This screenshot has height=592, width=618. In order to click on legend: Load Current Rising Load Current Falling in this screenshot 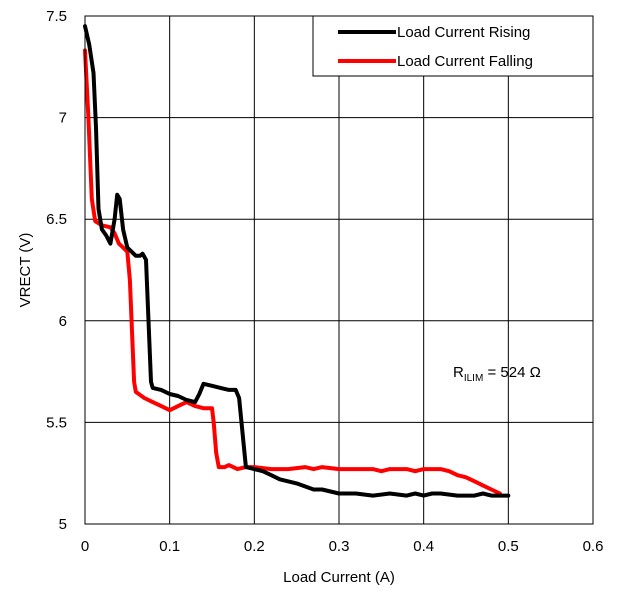, I will do `click(453, 46)`.